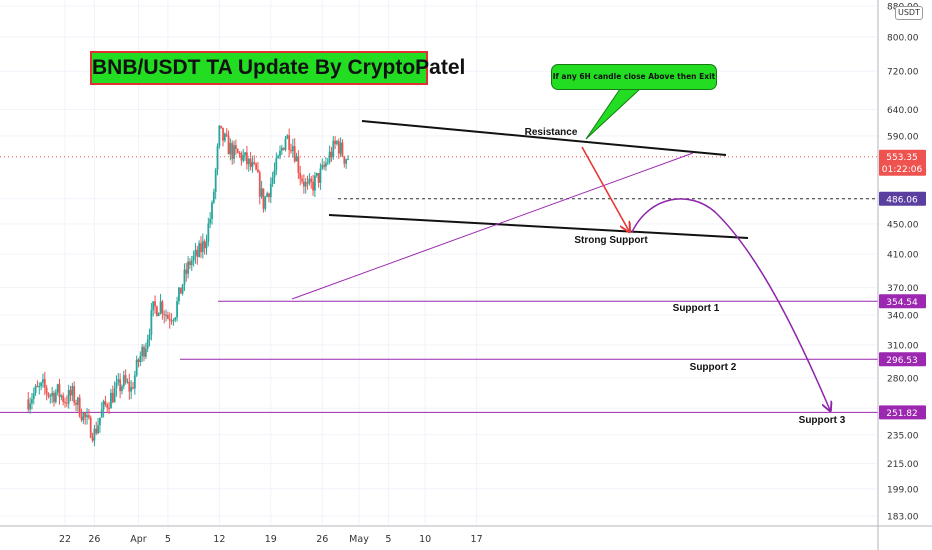  I want to click on x-tick-label: May, so click(359, 539).